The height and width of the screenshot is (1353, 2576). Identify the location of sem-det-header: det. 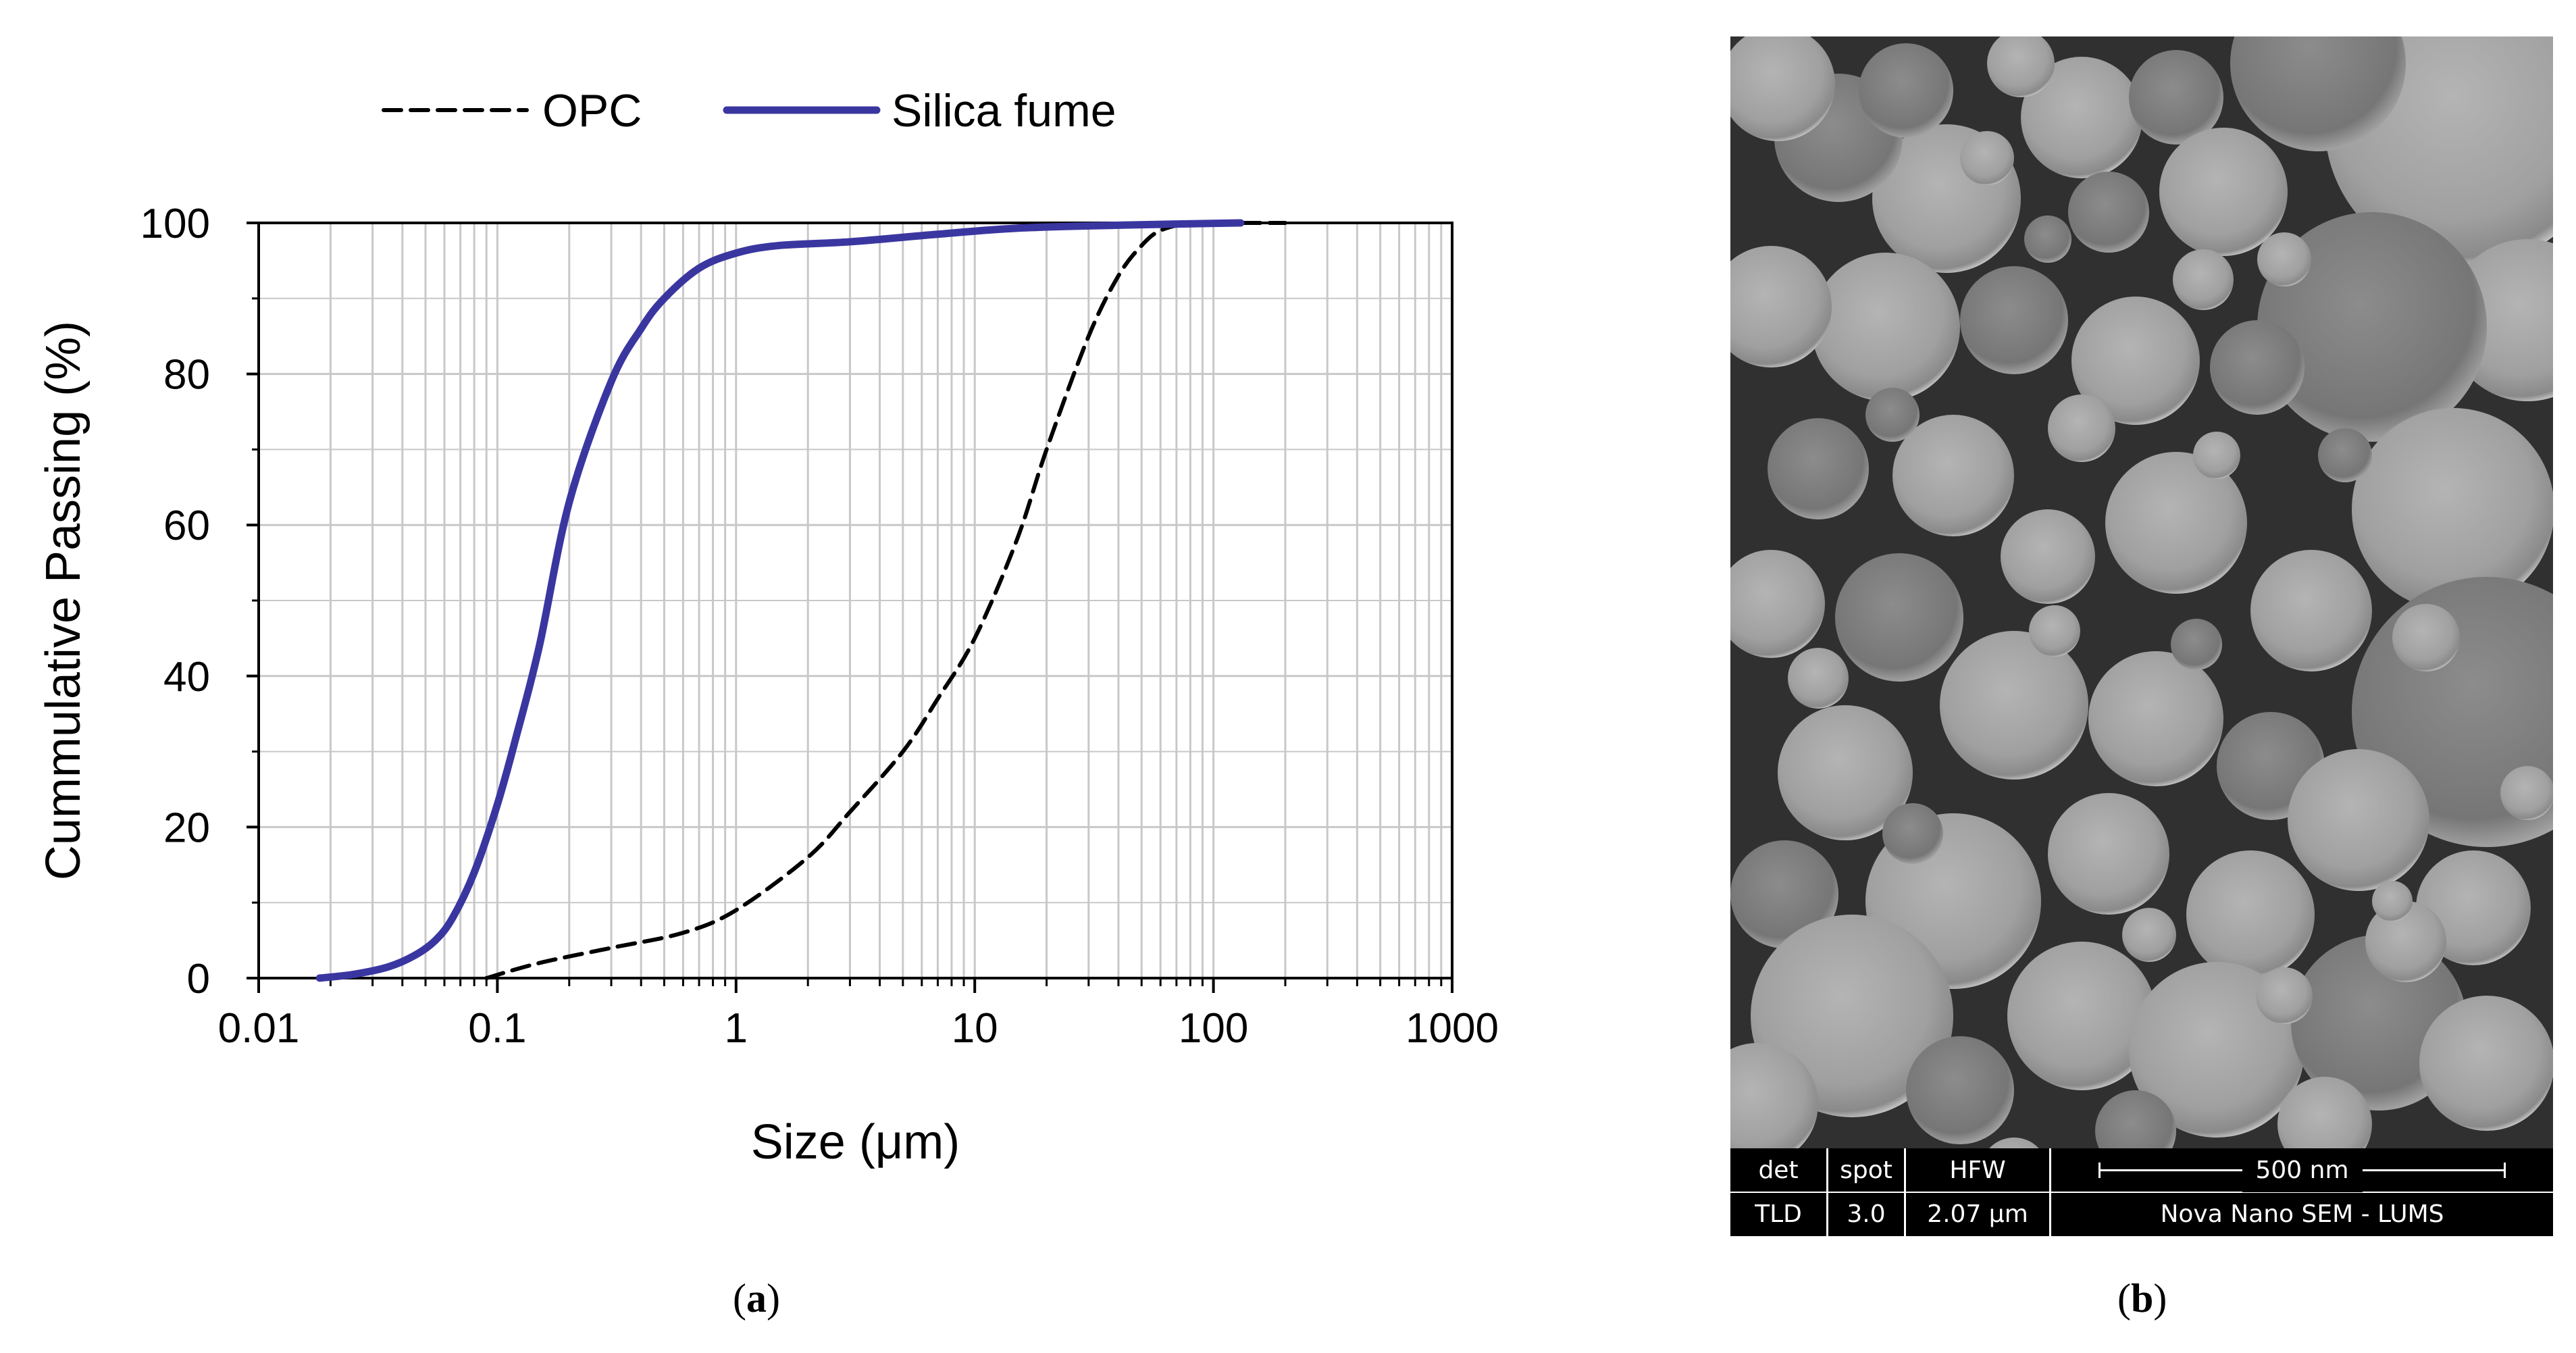
(1778, 1170).